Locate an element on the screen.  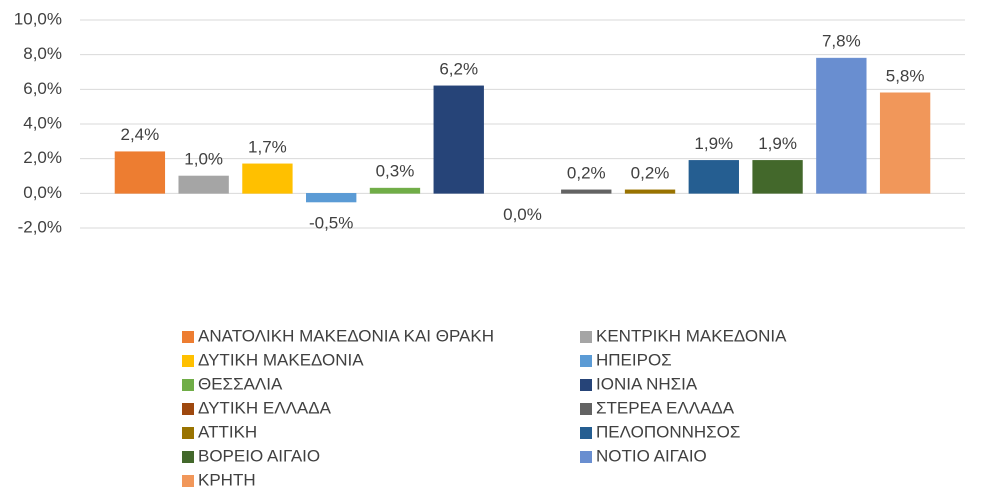
legend-label: ΝΟΤΙΟ ΑΙΓΑΙΟ is located at coordinates (651, 455).